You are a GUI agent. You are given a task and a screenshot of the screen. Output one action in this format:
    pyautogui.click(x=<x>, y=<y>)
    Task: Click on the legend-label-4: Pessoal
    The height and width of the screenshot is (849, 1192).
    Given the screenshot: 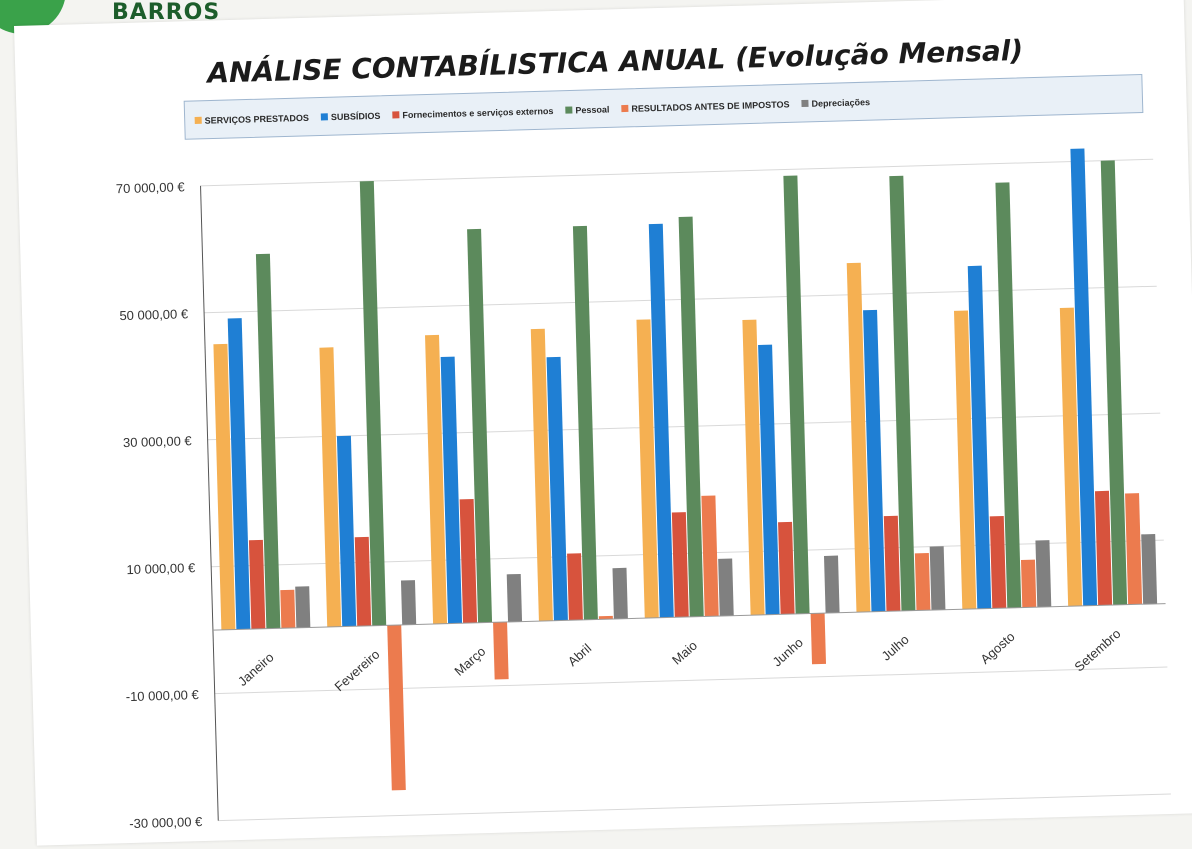 What is the action you would take?
    pyautogui.click(x=592, y=109)
    